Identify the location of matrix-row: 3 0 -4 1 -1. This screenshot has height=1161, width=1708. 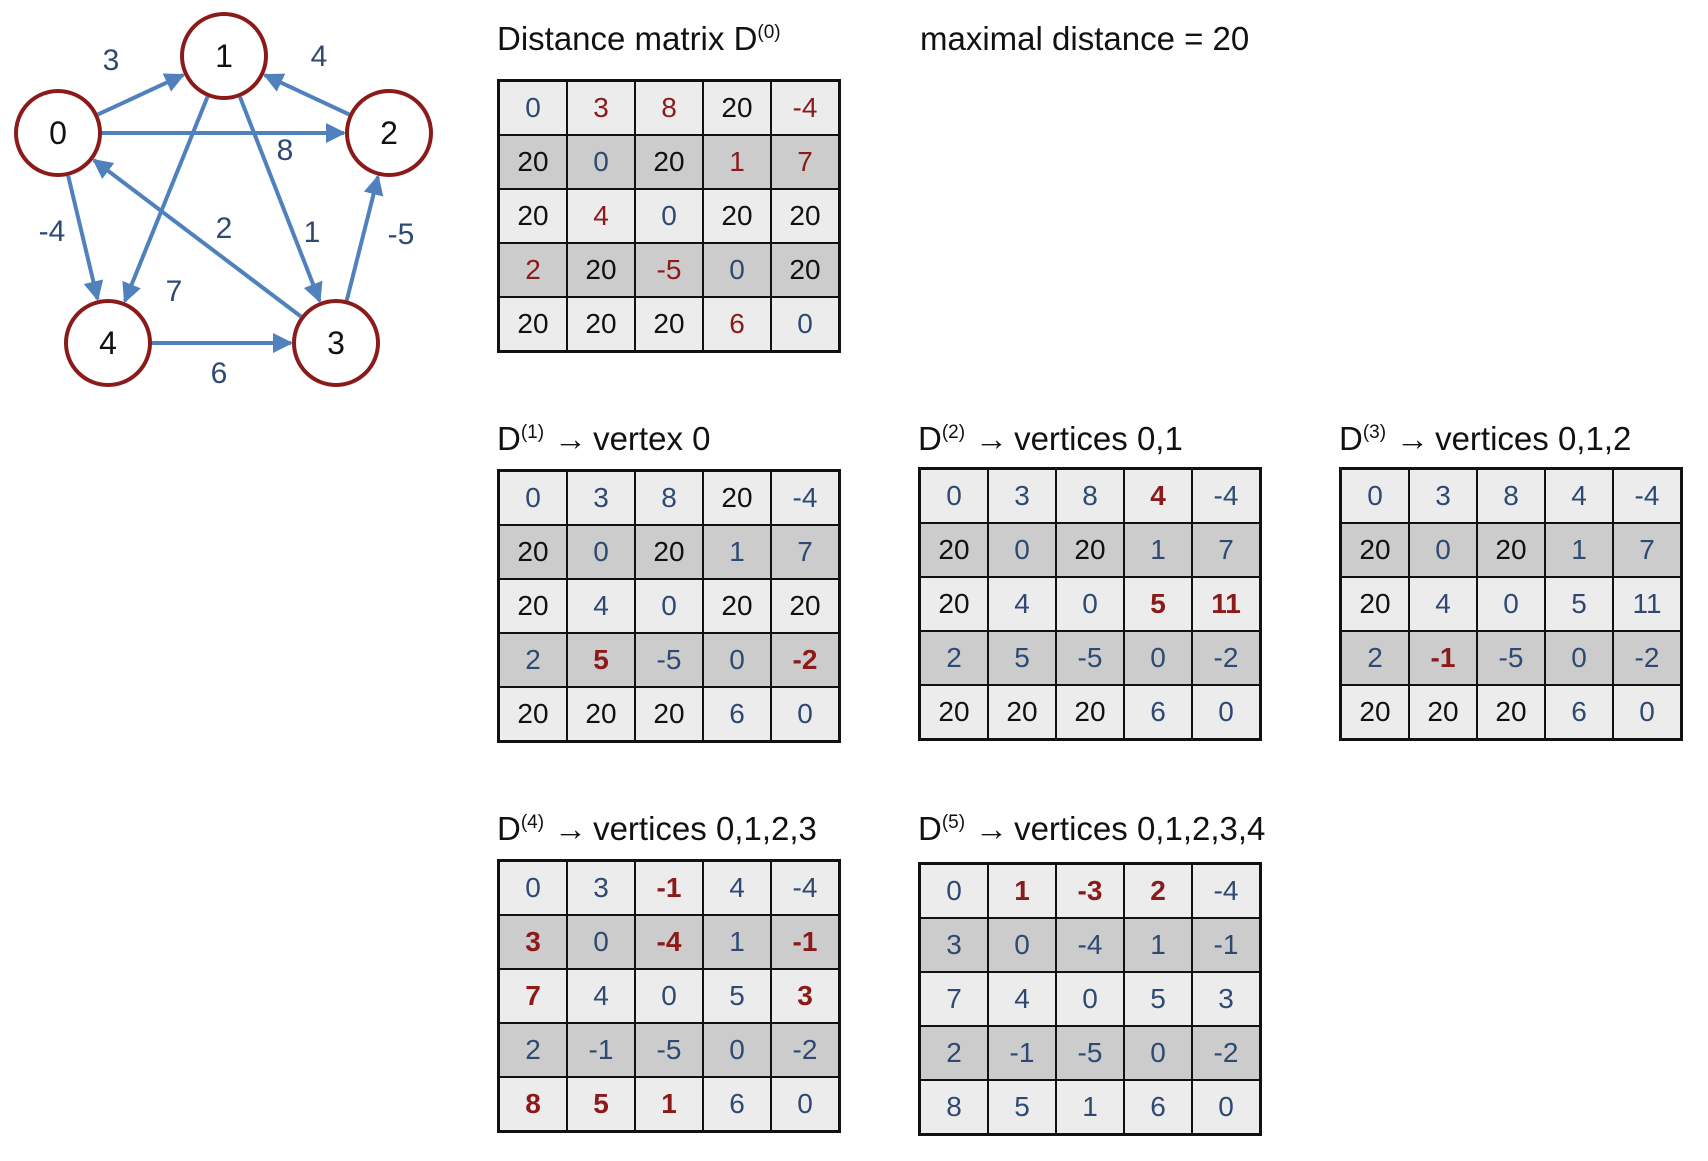
(669, 942).